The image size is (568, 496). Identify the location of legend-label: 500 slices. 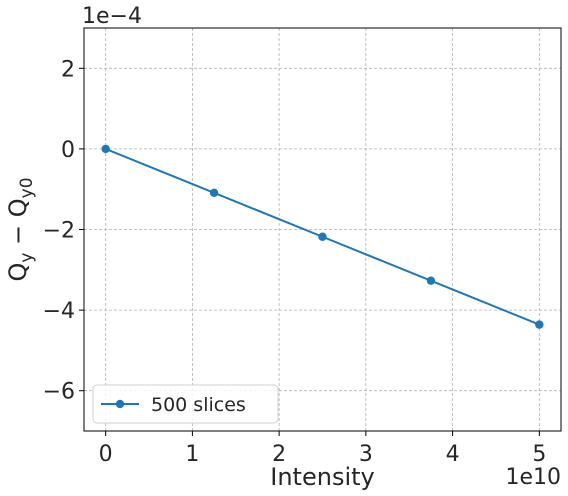
(198, 405).